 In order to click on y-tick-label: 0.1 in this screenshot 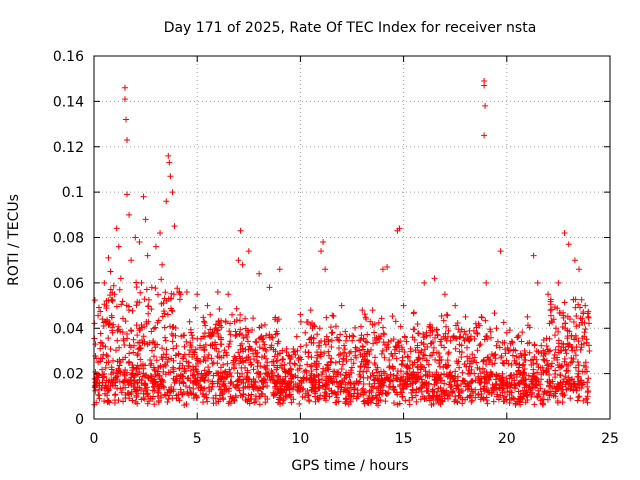, I will do `click(73, 193)`.